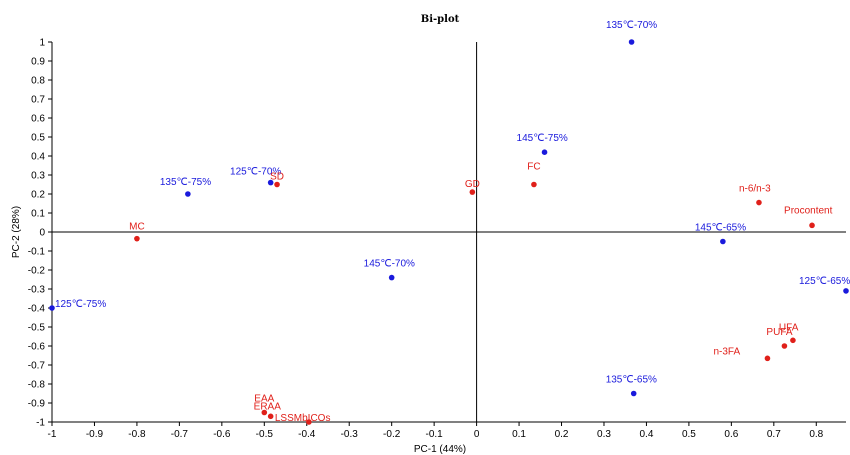 Image resolution: width=850 pixels, height=455 pixels. What do you see at coordinates (277, 177) in the screenshot?
I see `point-label: SD` at bounding box center [277, 177].